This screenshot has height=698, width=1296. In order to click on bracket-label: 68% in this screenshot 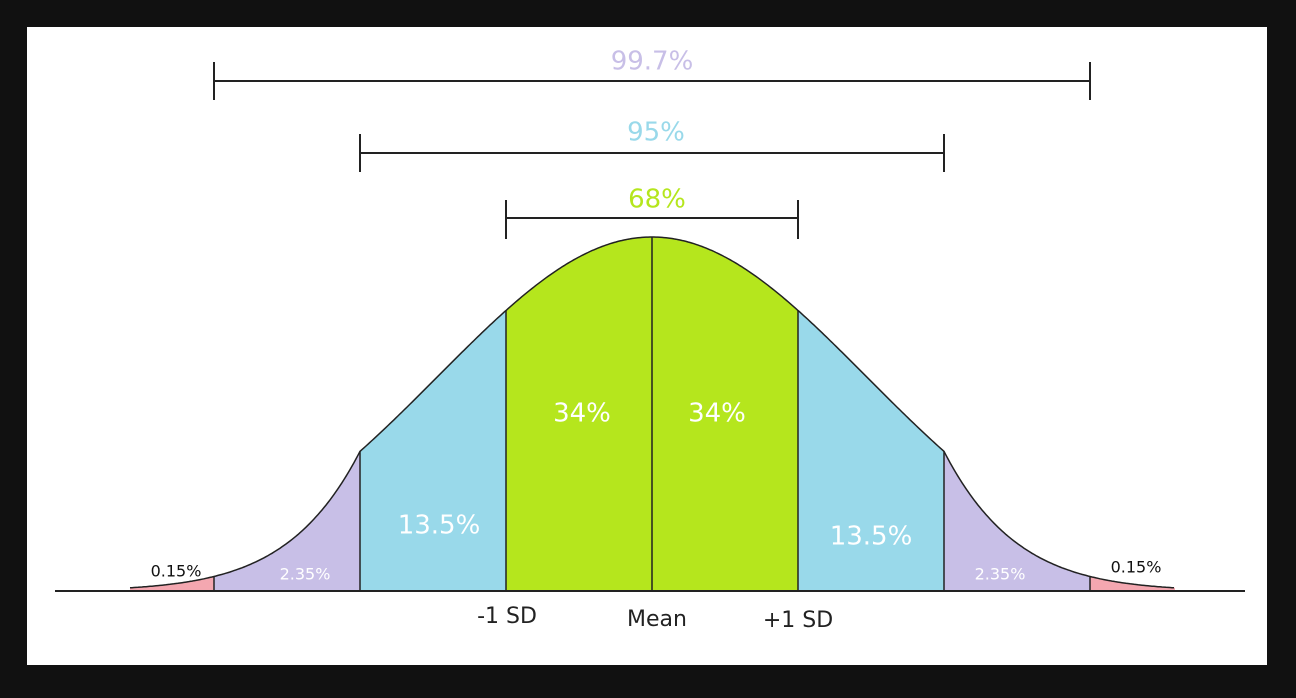, I will do `click(657, 200)`.